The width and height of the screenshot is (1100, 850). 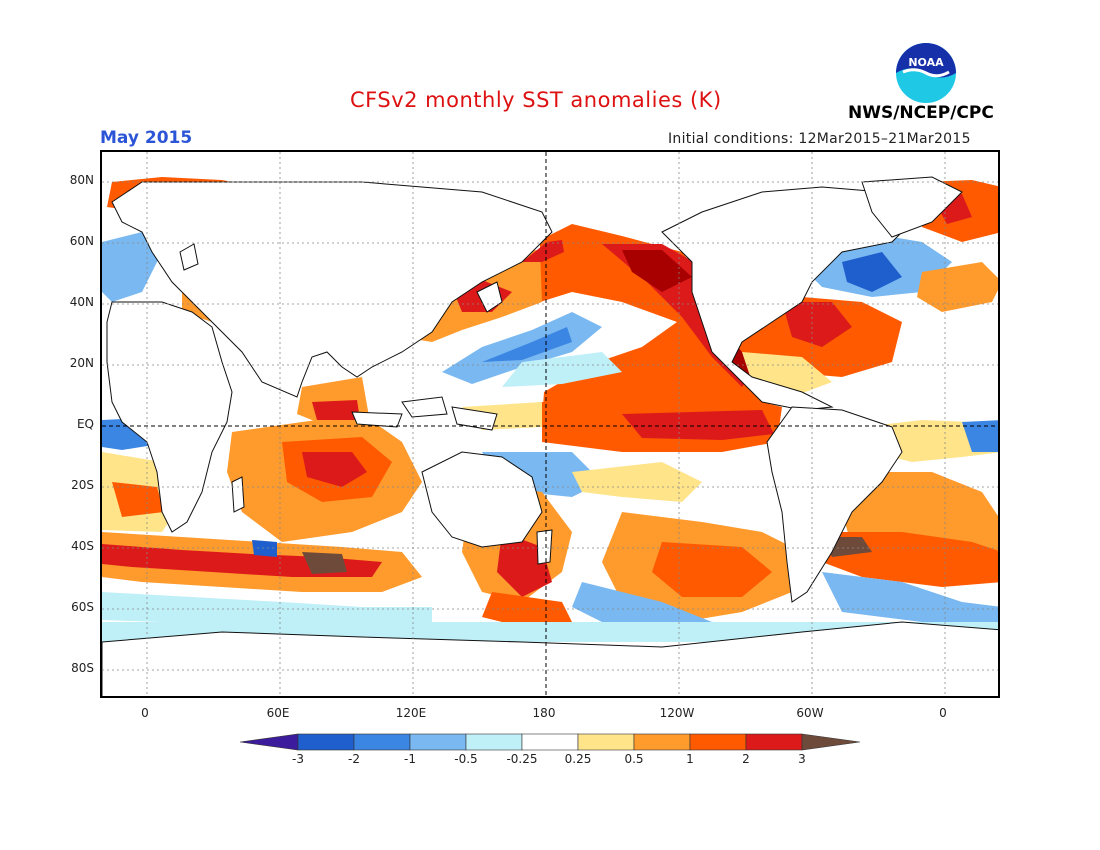 What do you see at coordinates (926, 73) in the screenshot?
I see `noaa-logo: NOAA` at bounding box center [926, 73].